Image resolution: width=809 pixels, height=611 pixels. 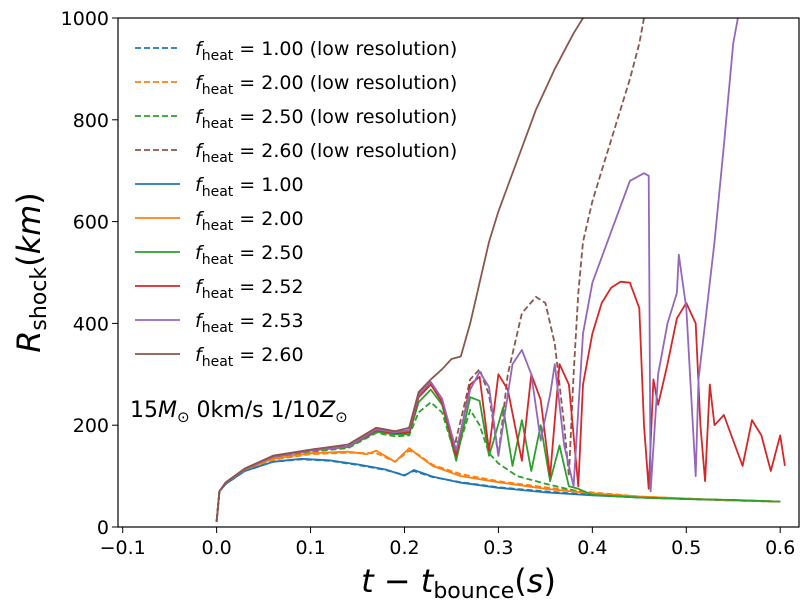 I want to click on legend-label-5: fheat = 2.00, so click(x=249, y=221).